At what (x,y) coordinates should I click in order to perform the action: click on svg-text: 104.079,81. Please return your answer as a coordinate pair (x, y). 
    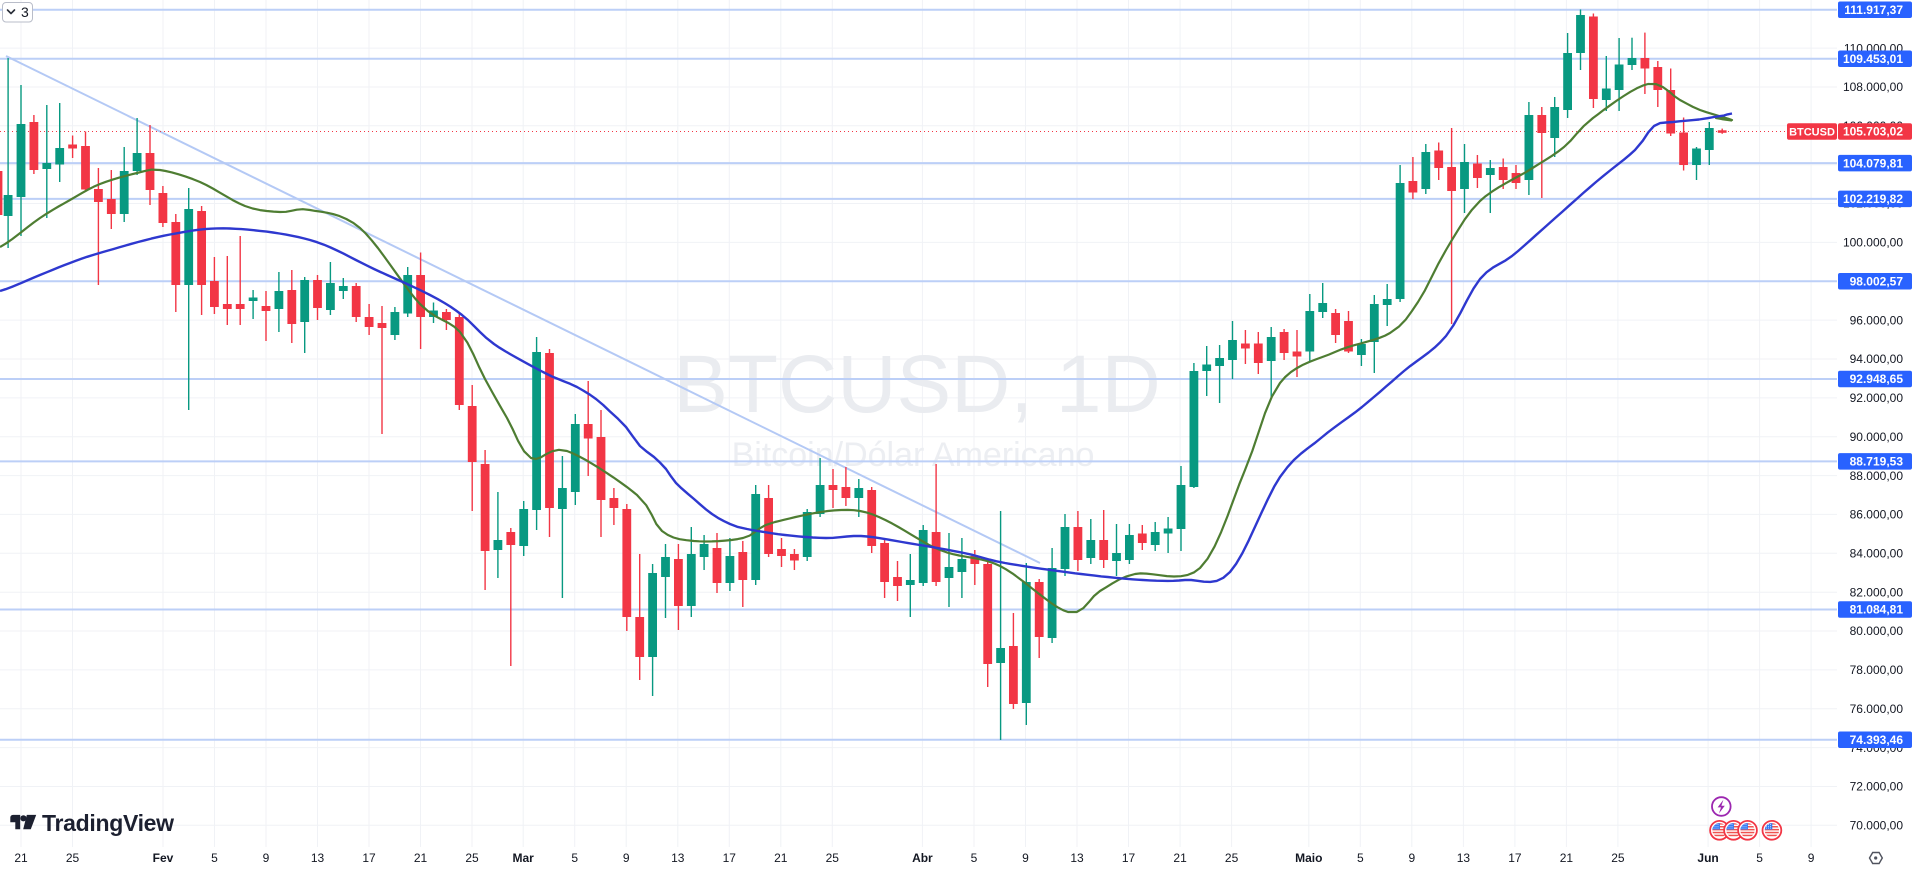
    Looking at the image, I should click on (1873, 163).